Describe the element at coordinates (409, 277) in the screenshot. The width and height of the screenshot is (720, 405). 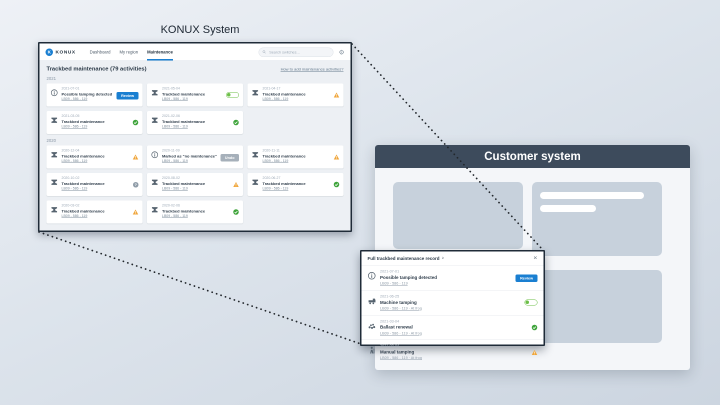
I see `record-title: Possible tamping detected` at that location.